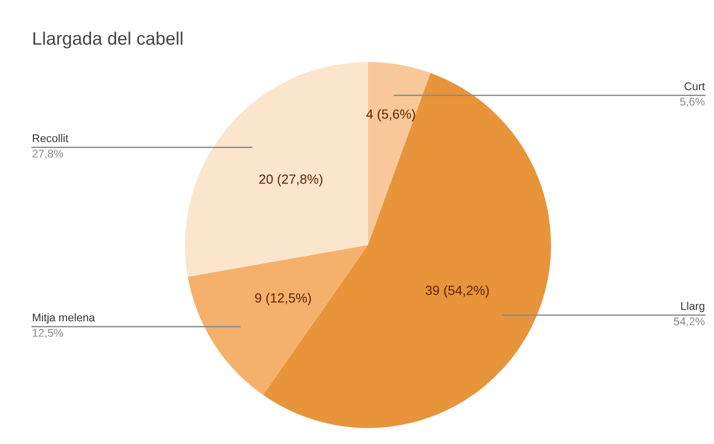 This screenshot has height=444, width=714. Describe the element at coordinates (283, 299) in the screenshot. I see `data-label: 9 (12,5%)` at that location.